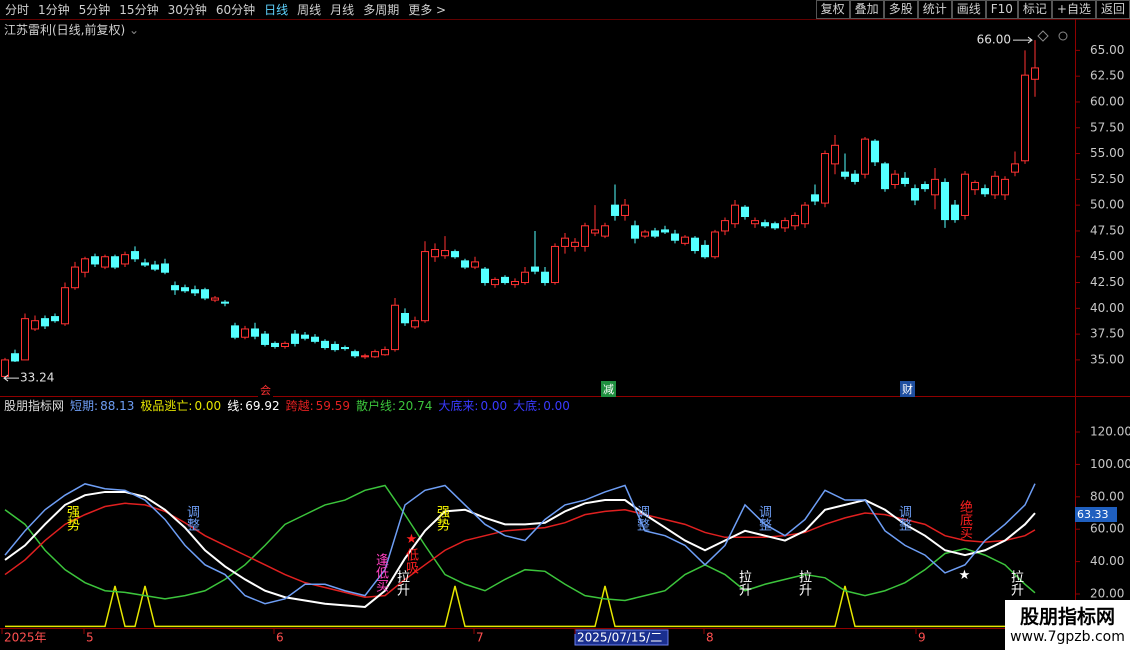 The width and height of the screenshot is (1130, 650). I want to click on period-tab: 日线, so click(276, 10).